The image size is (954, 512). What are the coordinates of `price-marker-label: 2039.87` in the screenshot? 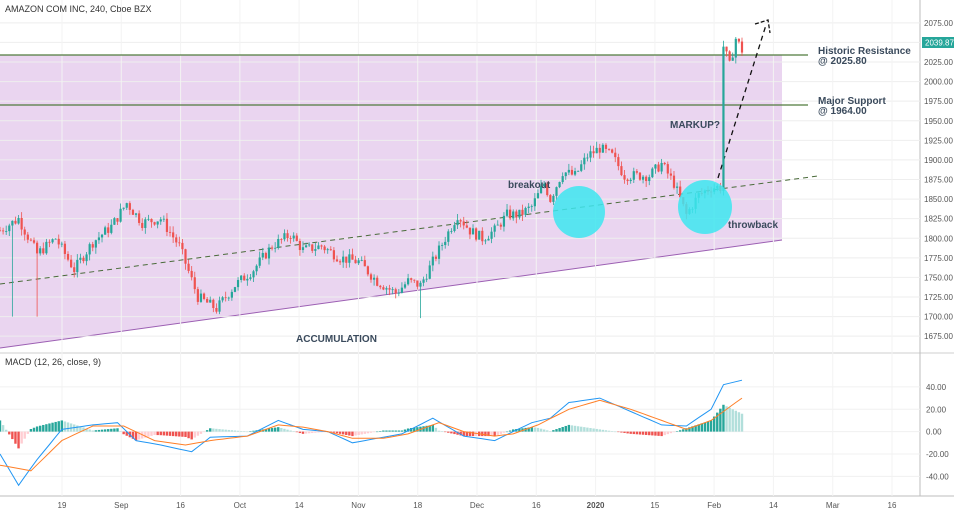 It's located at (939, 43).